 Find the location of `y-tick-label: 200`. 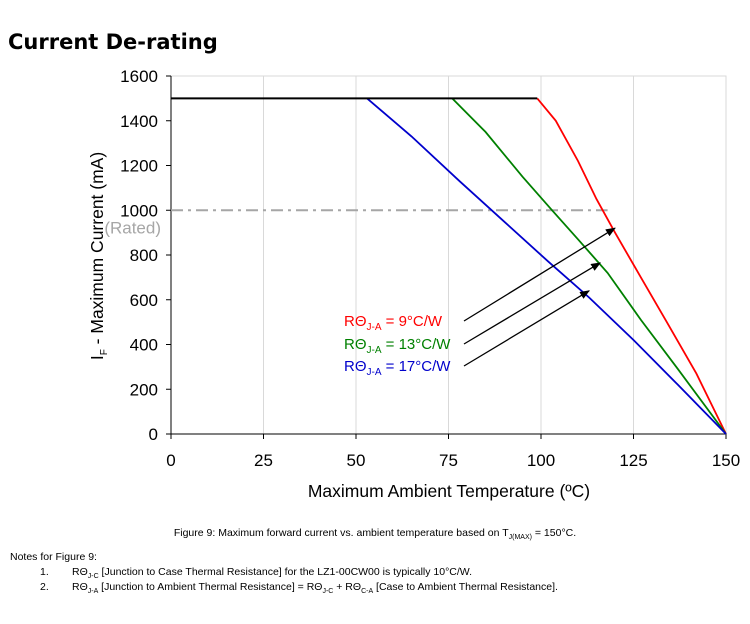

y-tick-label: 200 is located at coordinates (144, 389).